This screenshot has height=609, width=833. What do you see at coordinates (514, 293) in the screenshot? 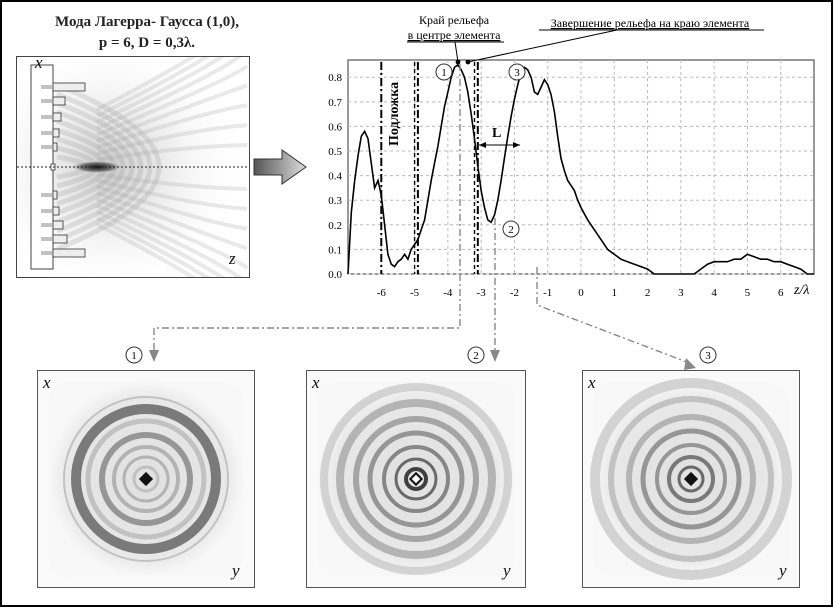
I see `x-tick-label: -2` at bounding box center [514, 293].